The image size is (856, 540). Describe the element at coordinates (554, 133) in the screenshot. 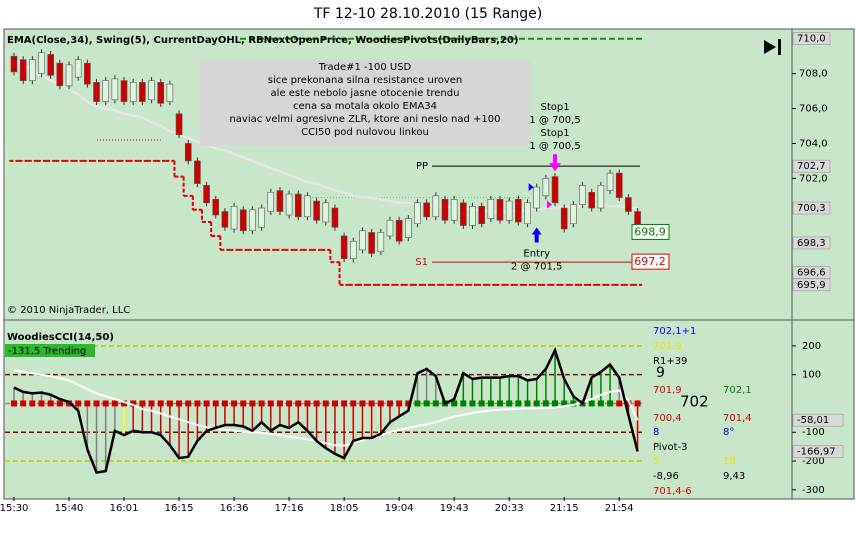

I see `trade-label: Stop1` at that location.